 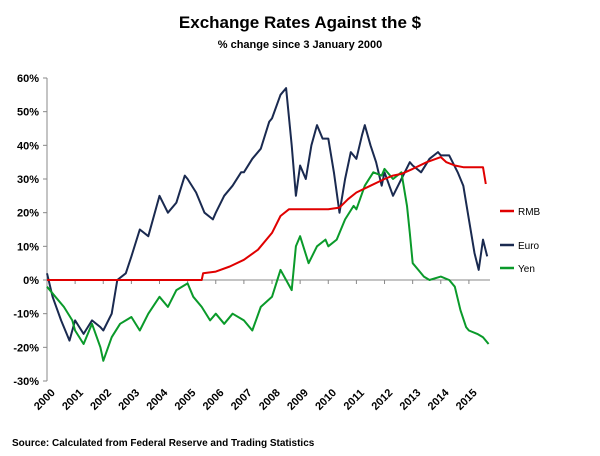 What do you see at coordinates (270, 400) in the screenshot?
I see `x-tick-label: 2008` at bounding box center [270, 400].